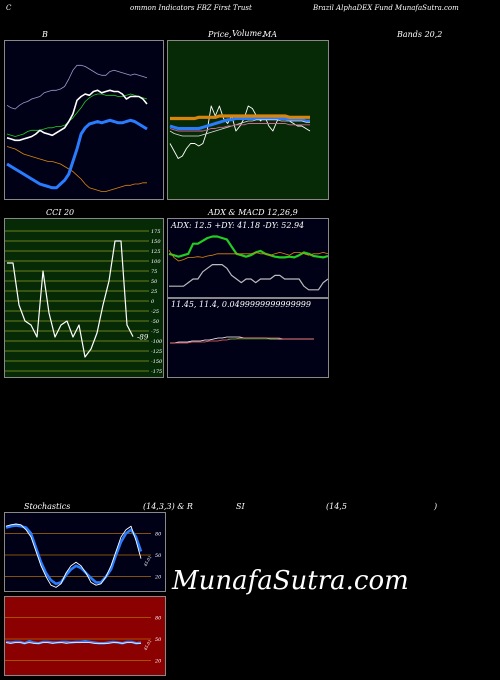  I want to click on volume-title: Volume,, so click(248, 33).